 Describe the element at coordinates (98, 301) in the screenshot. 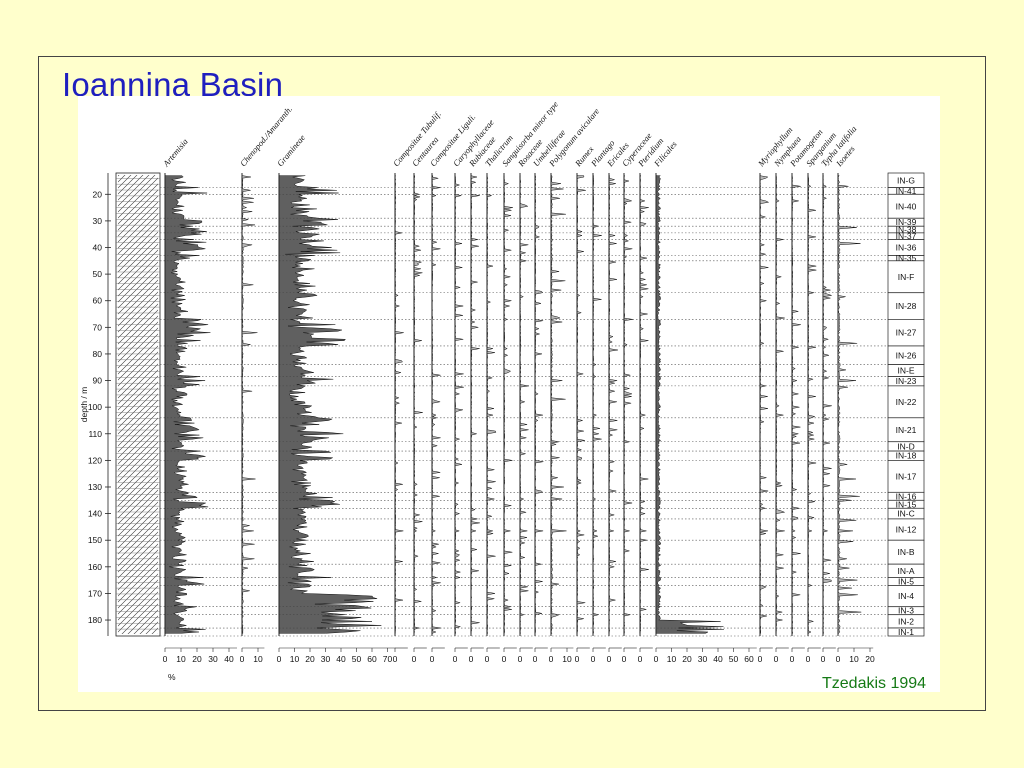

I see `depth-tick-label: 60` at that location.